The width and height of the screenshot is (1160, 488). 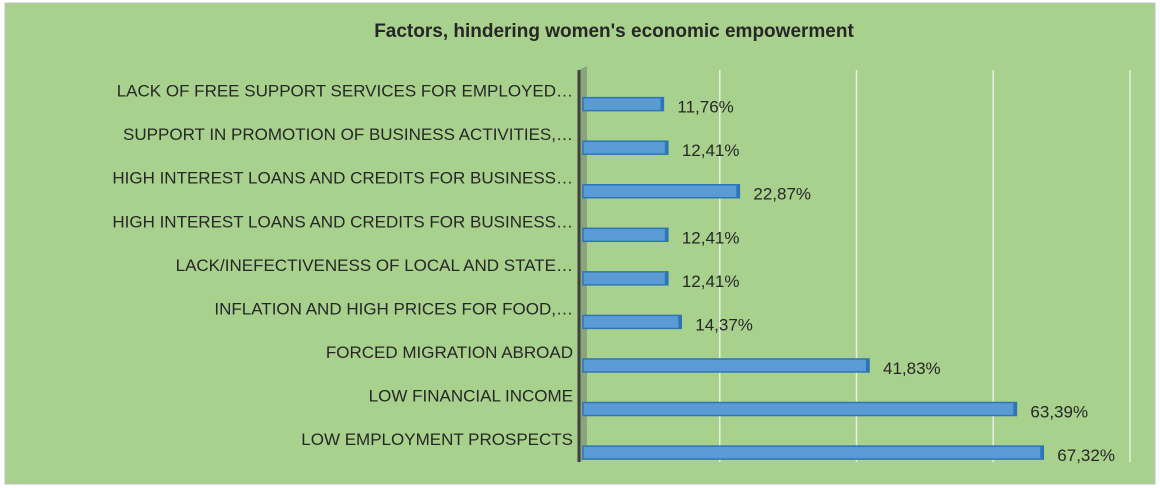 I want to click on data-label: 11,76%, so click(x=705, y=107).